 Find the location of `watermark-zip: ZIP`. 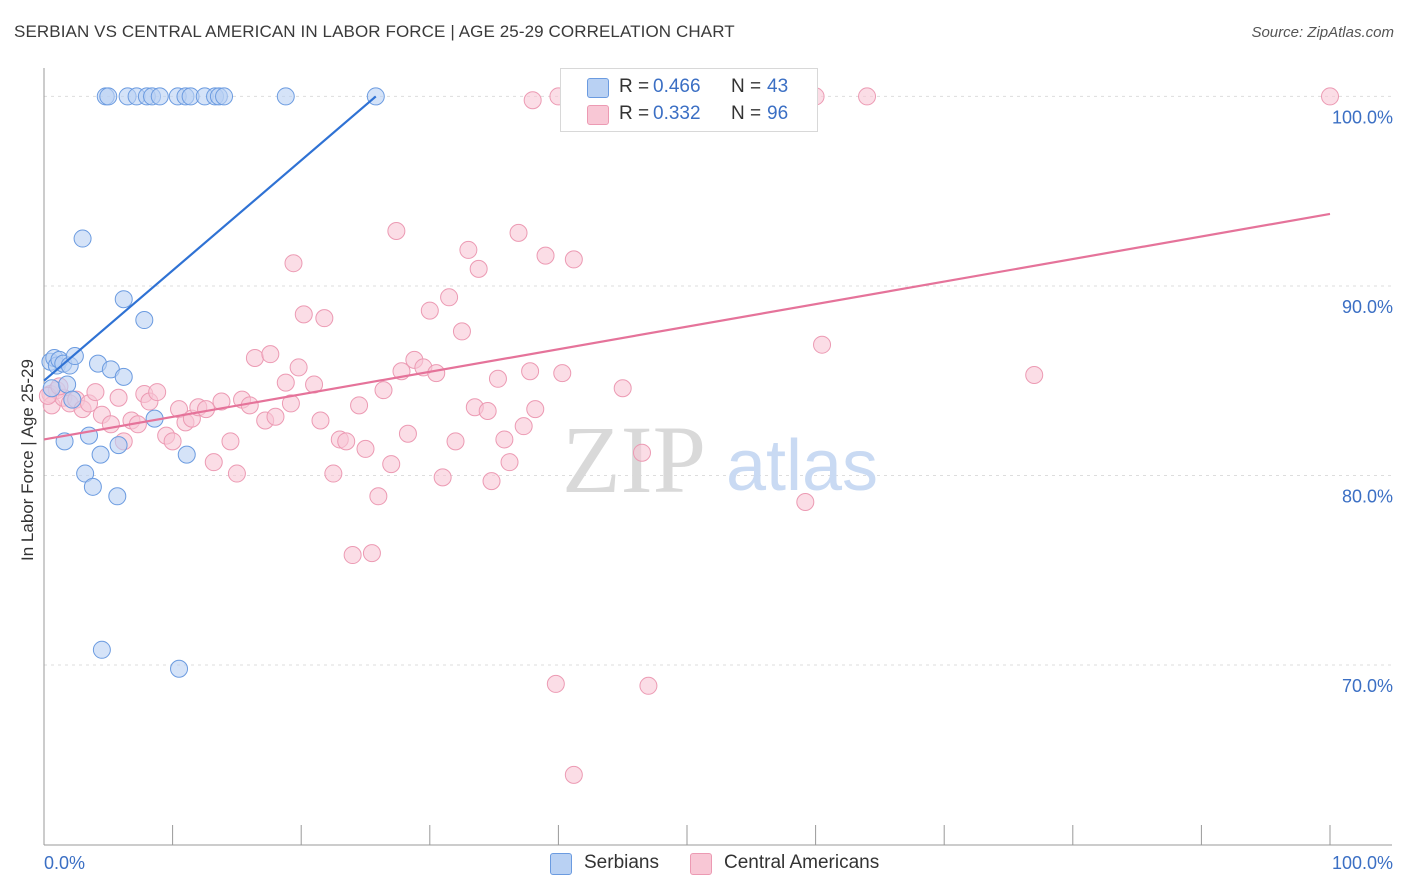

watermark-zip: ZIP is located at coordinates (634, 459).